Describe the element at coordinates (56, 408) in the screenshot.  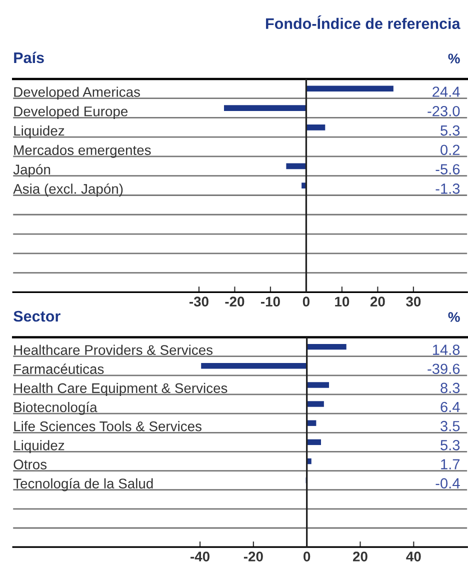
I see `y-tick-label: Biotecnología` at that location.